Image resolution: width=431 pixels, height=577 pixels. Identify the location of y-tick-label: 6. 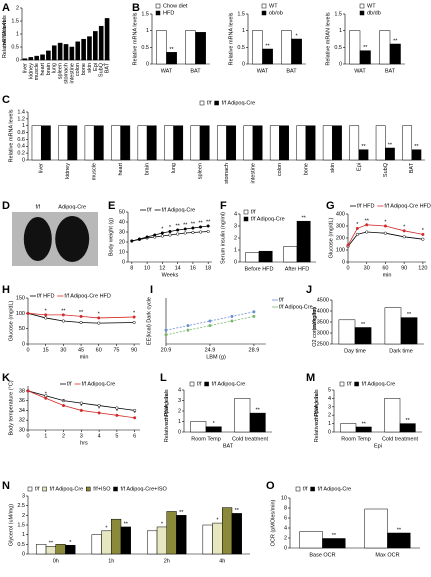
(285, 518).